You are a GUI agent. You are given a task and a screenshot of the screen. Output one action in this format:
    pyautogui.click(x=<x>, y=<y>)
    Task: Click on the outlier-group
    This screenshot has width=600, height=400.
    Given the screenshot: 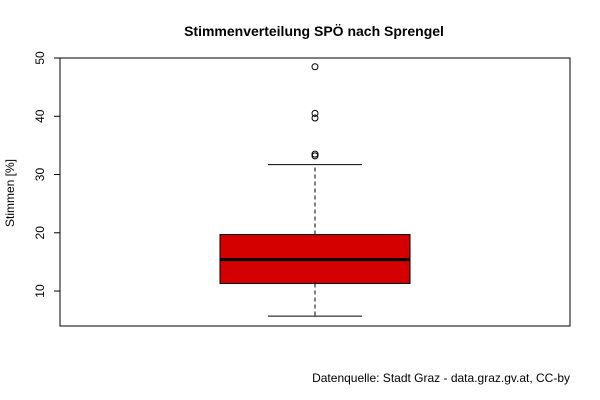 What is the action you would take?
    pyautogui.click(x=315, y=111)
    